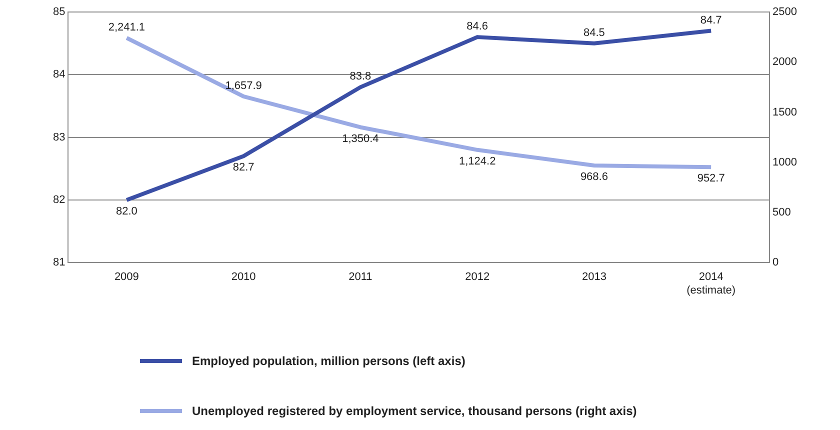 The width and height of the screenshot is (840, 430). What do you see at coordinates (329, 361) in the screenshot?
I see `legend-label: Employed population, million persons (left axis)` at bounding box center [329, 361].